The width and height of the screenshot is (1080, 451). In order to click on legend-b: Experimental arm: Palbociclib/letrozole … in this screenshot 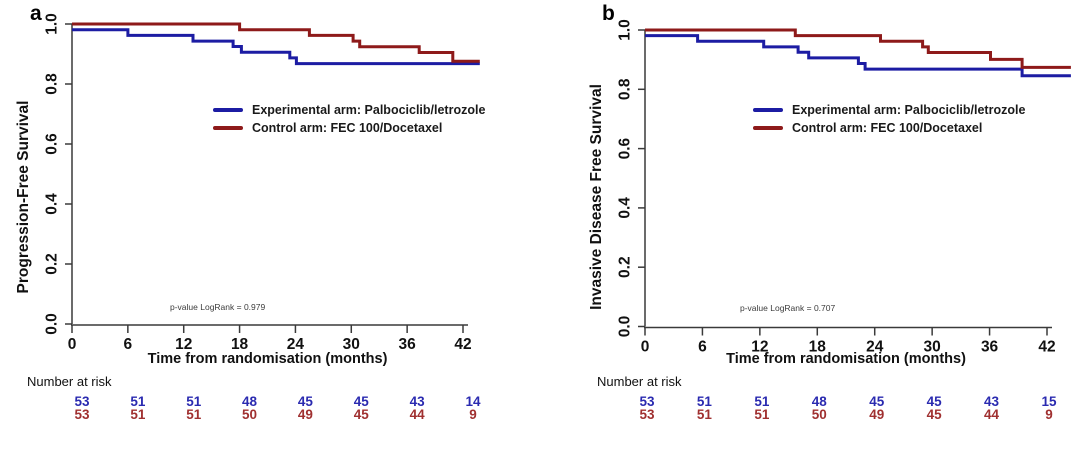, I will do `click(889, 119)`.